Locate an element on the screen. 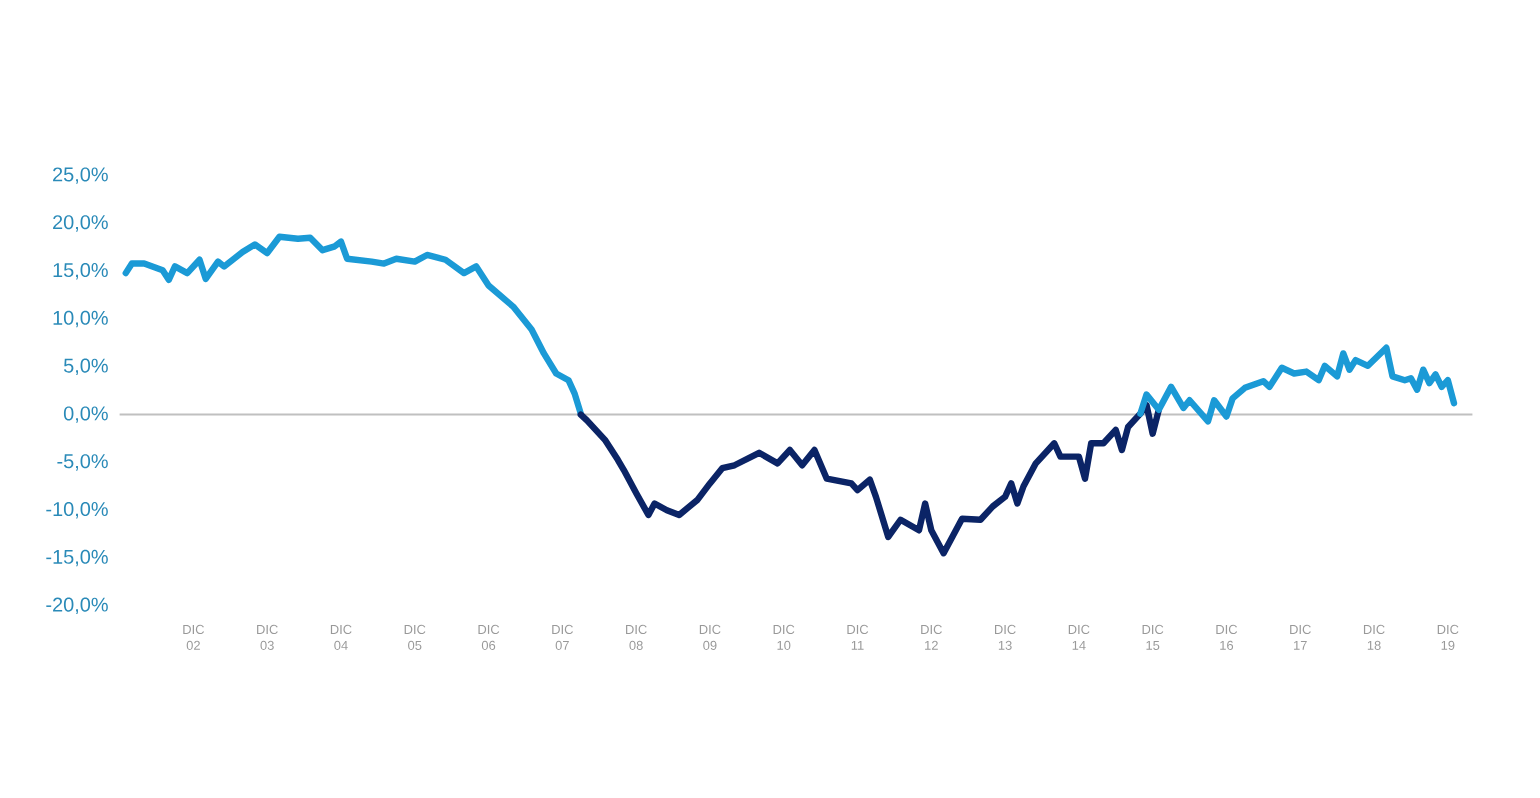  y-tick-label: 10,0% is located at coordinates (80, 319).